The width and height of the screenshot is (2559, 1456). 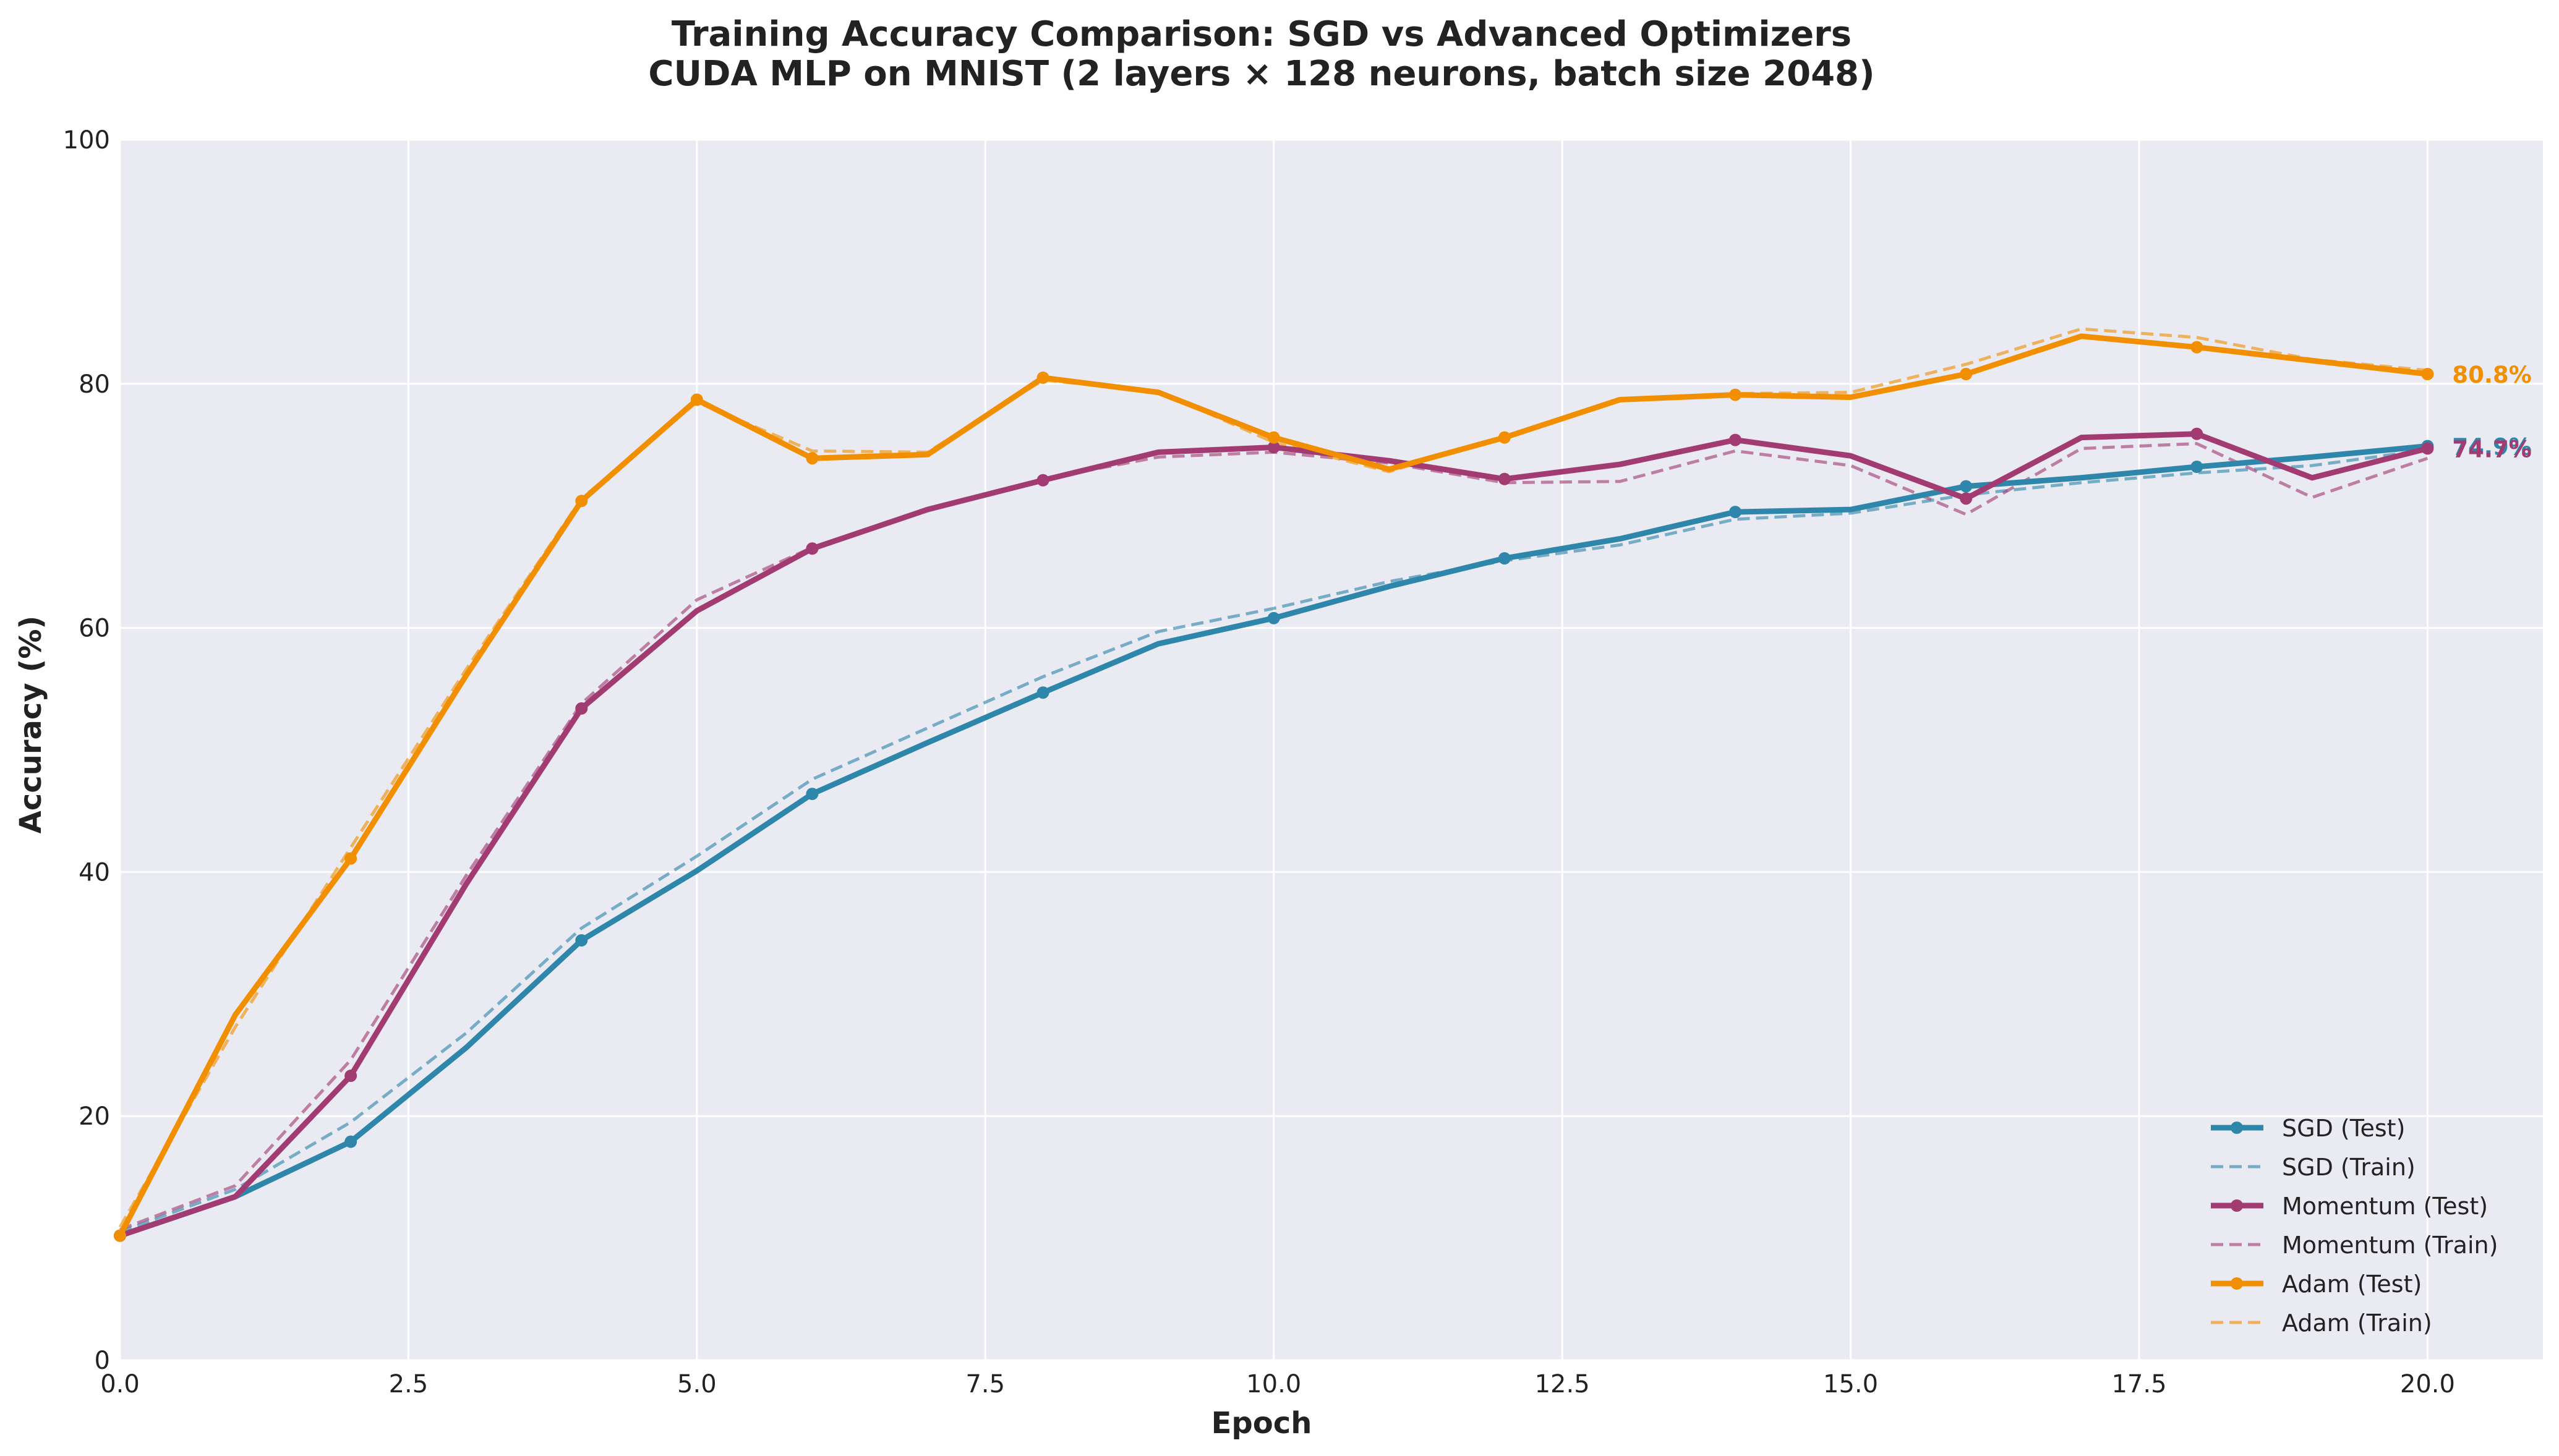 I want to click on legend-label: SGD (Train), so click(x=2349, y=1167).